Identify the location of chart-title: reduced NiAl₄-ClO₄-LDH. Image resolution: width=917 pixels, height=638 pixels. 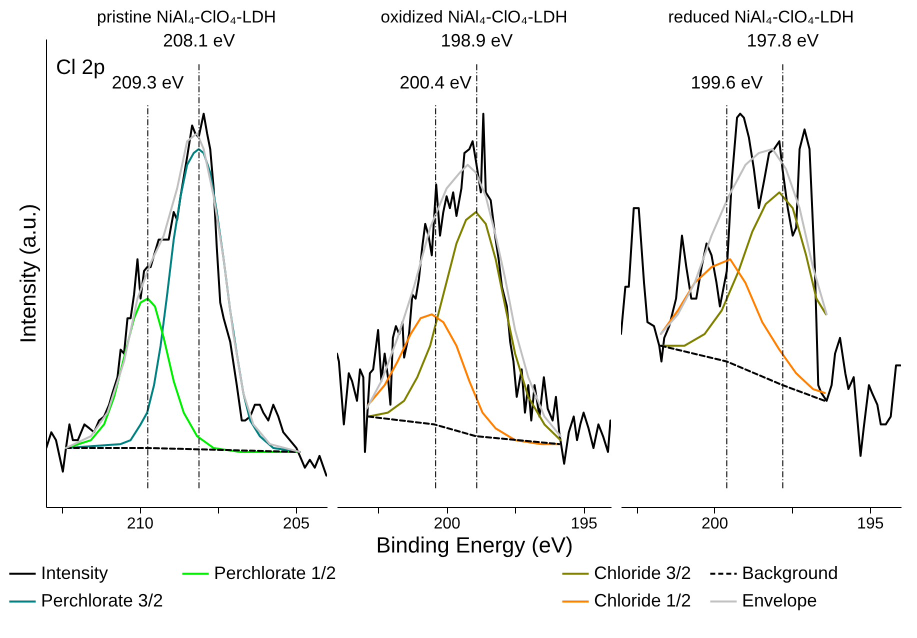
(761, 16).